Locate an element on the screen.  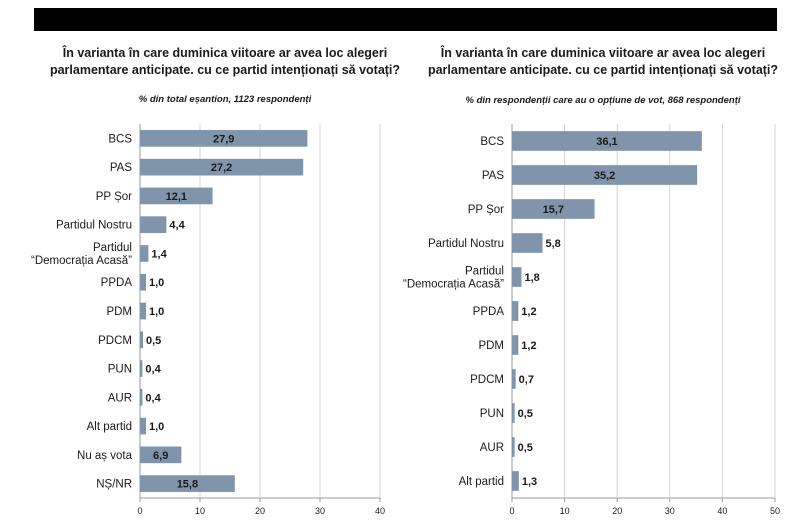
right-tick-label: 20 is located at coordinates (617, 511).